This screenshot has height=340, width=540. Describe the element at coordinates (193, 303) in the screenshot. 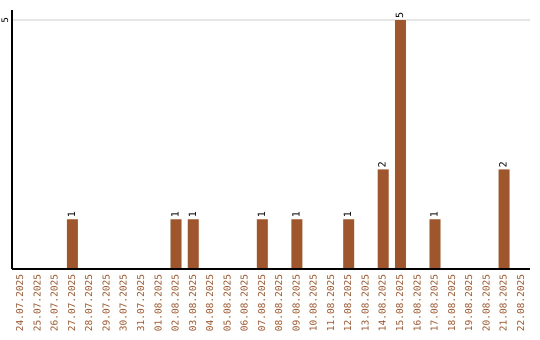

I see `x-tick-label: 03.08.2025` at that location.